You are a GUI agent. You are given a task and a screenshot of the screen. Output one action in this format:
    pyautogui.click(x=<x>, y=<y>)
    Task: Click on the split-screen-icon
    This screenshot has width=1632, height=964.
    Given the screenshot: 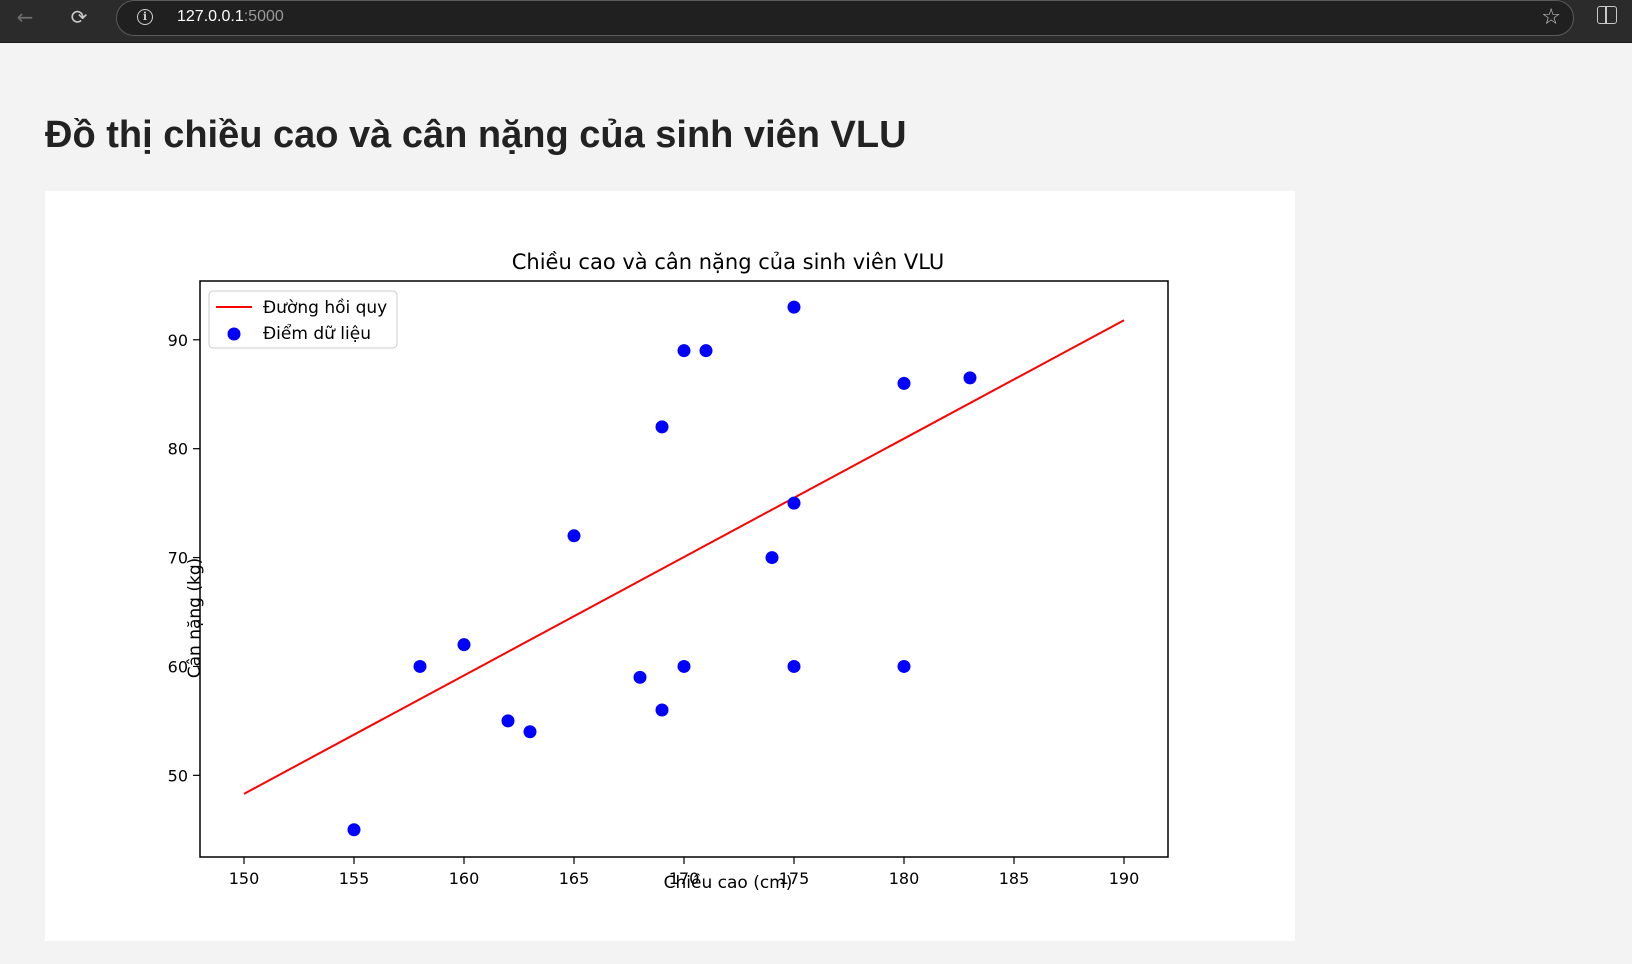 What is the action you would take?
    pyautogui.click(x=1607, y=15)
    